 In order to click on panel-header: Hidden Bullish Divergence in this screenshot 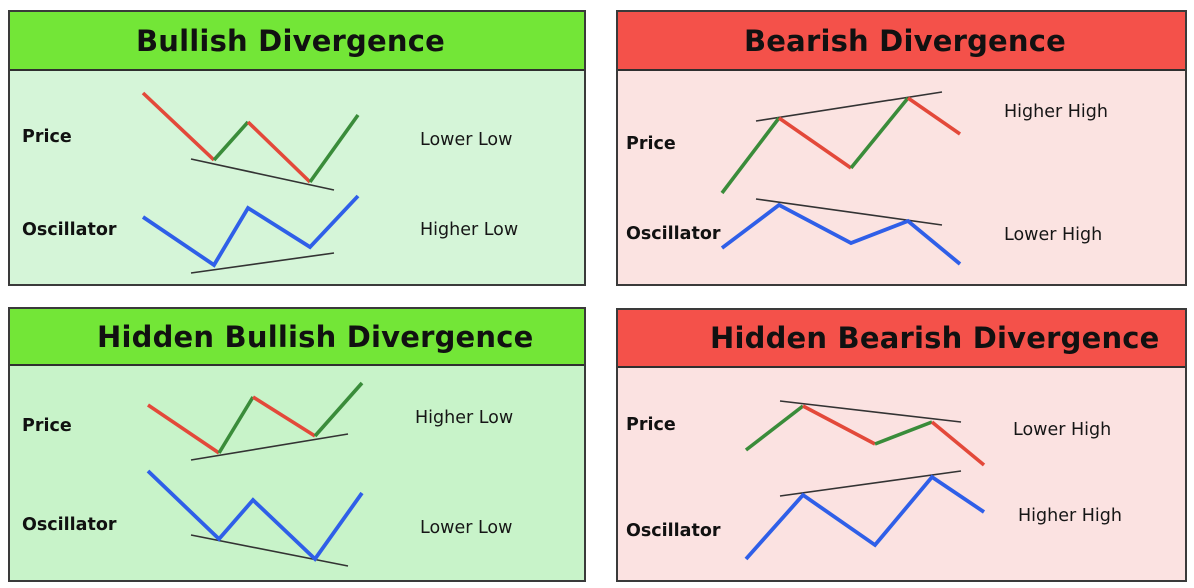, I will do `click(297, 337)`.